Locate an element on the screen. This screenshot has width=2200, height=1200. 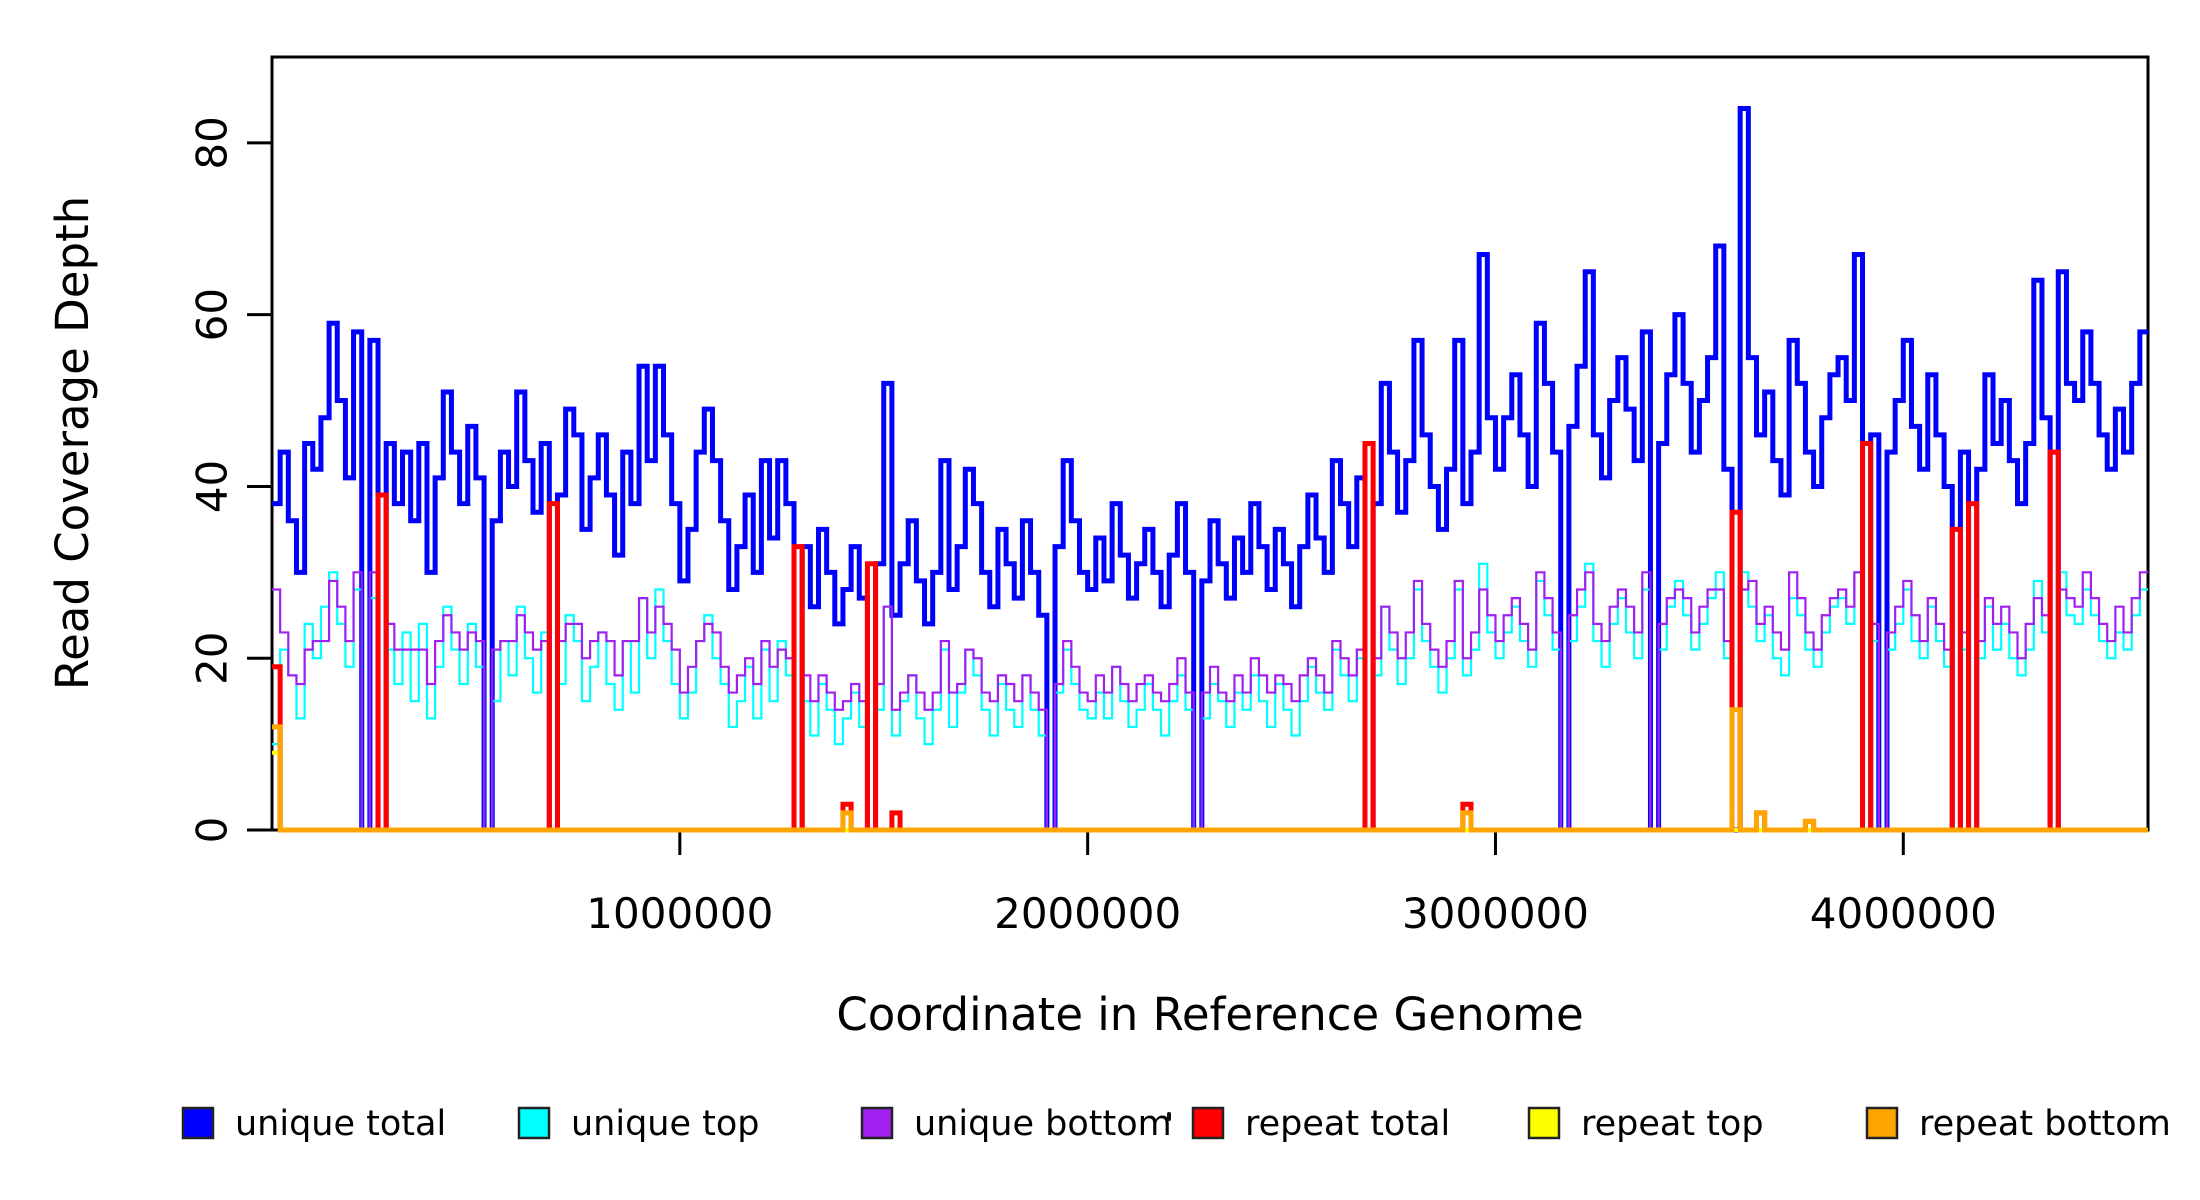
y-tick-label: 20 is located at coordinates (212, 657).